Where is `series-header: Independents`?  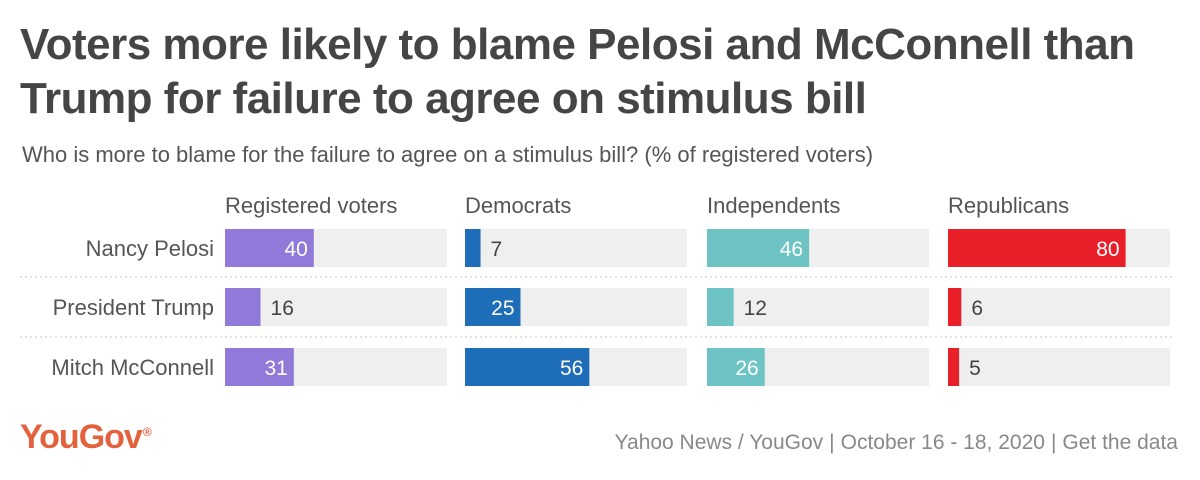
series-header: Independents is located at coordinates (773, 205).